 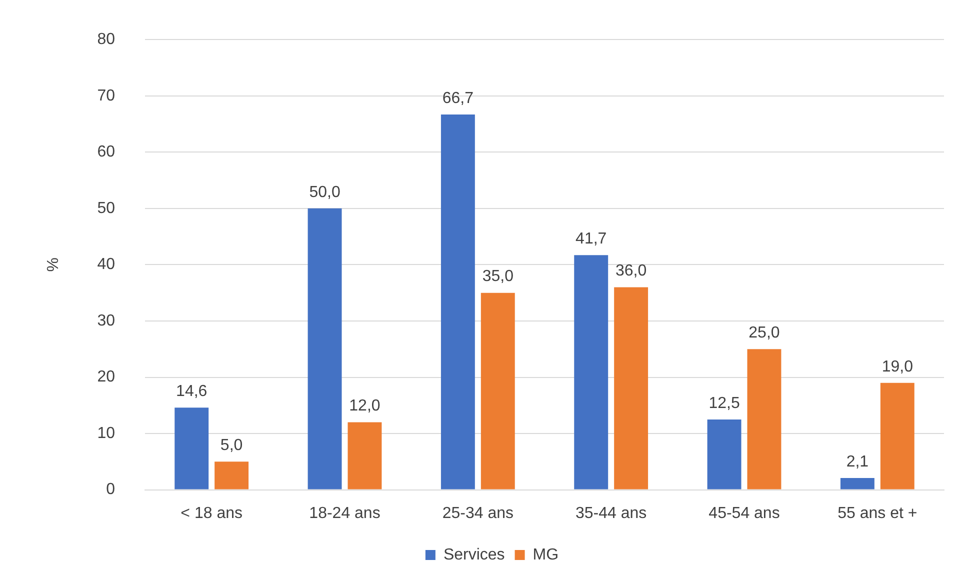 I want to click on data-label: 2,1, so click(x=857, y=461).